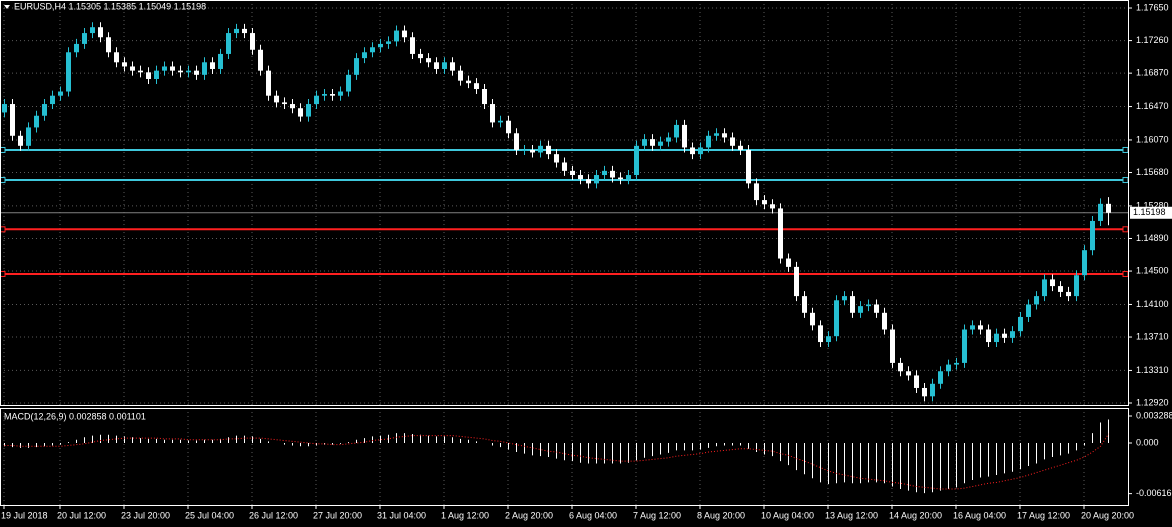 The image size is (1172, 527). I want to click on indicator-title: MACD(12,26,9) 0.002858 0.001101, so click(75, 416).